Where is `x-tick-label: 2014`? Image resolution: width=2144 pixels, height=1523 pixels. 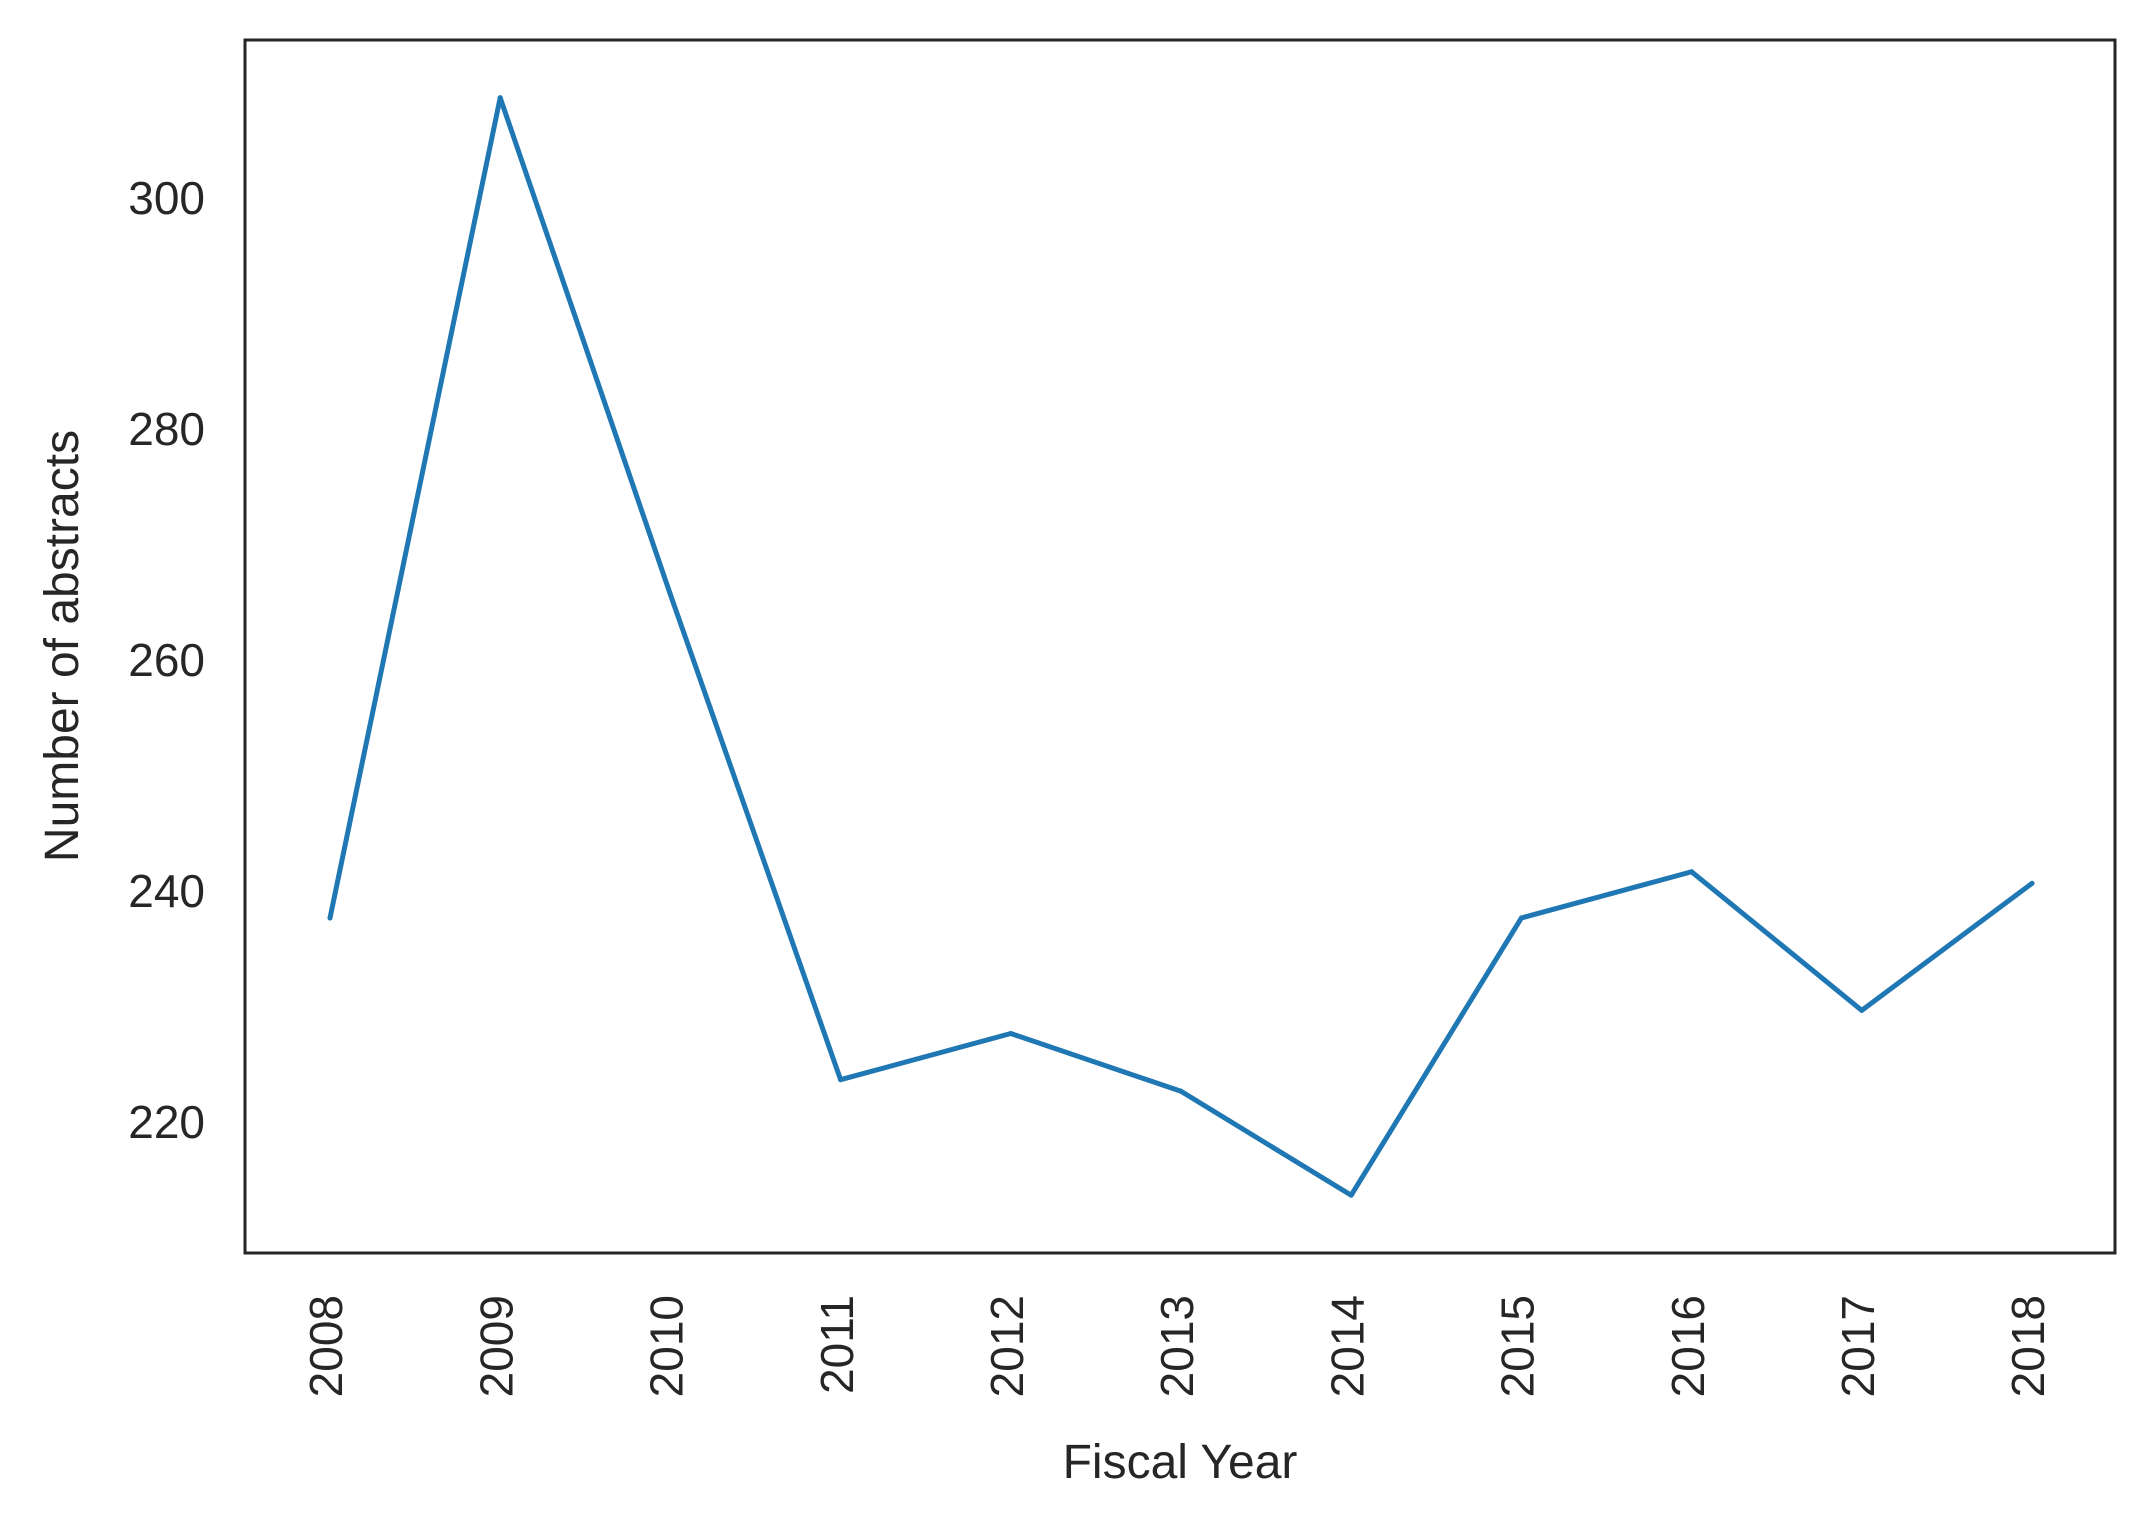 x-tick-label: 2014 is located at coordinates (1347, 1346).